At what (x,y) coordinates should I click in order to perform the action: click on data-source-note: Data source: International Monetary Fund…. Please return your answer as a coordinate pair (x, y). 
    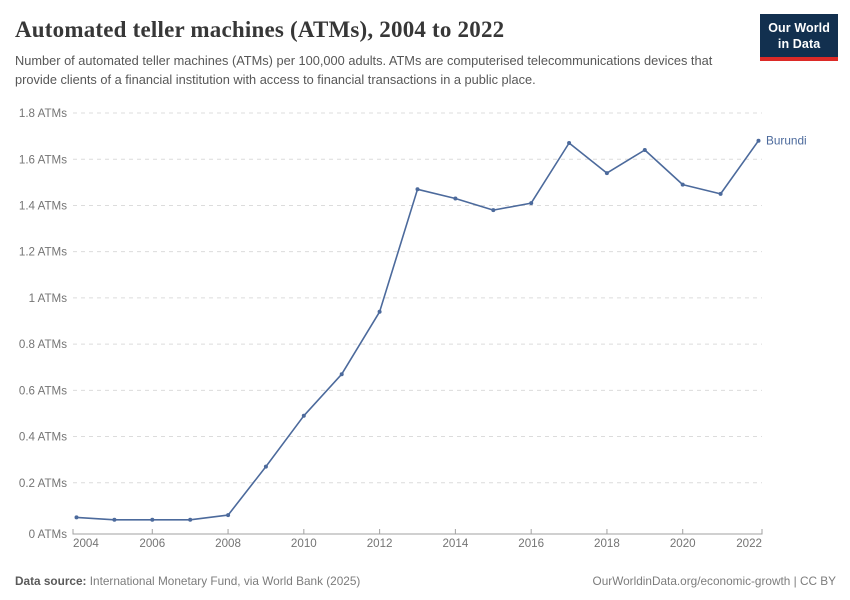
    Looking at the image, I should click on (187, 581).